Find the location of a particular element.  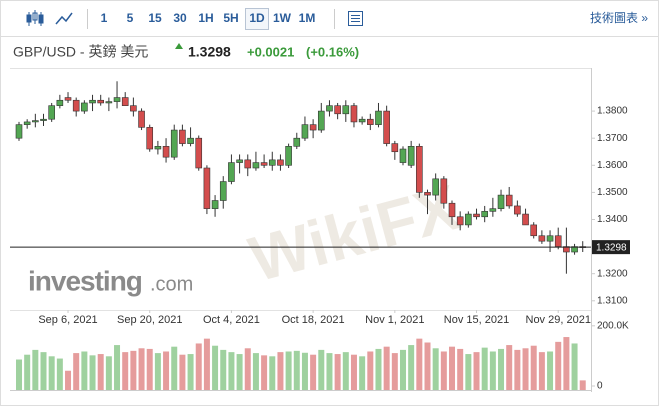

last-price-label: 1.3298 is located at coordinates (611, 247).